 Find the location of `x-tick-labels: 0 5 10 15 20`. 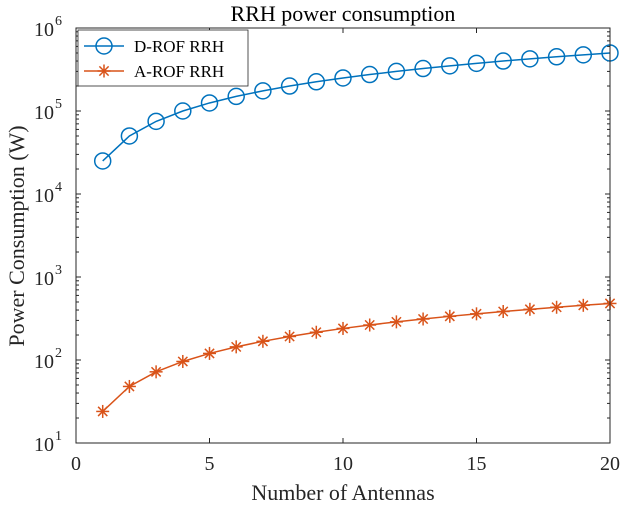

x-tick-labels: 0 5 10 15 20 is located at coordinates (345, 464).